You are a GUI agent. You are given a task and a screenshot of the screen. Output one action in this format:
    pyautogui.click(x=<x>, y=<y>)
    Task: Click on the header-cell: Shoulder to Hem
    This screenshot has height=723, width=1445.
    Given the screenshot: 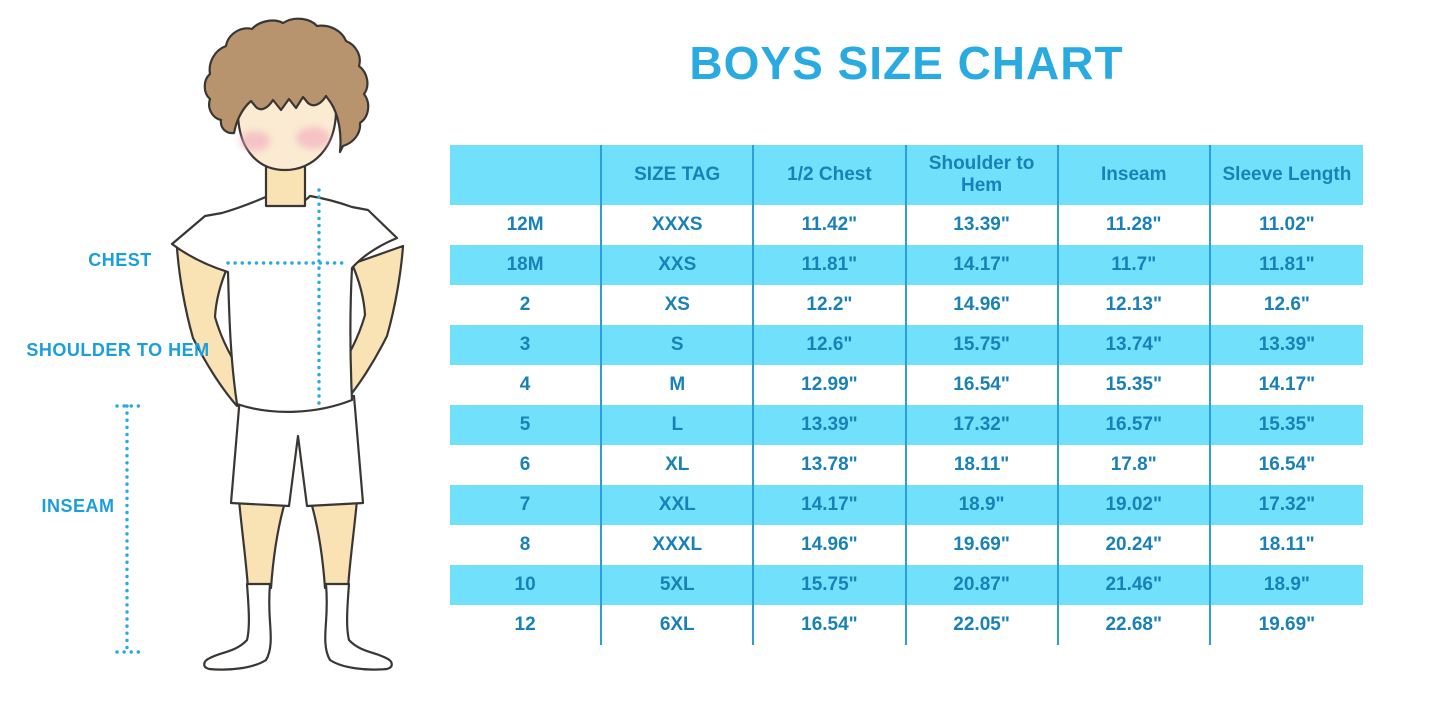 What is the action you would take?
    pyautogui.click(x=982, y=175)
    